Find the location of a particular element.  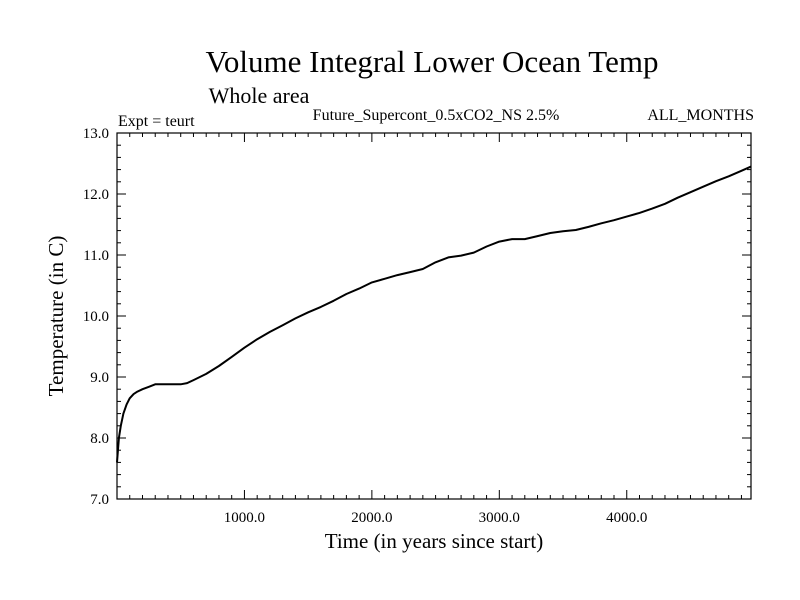

y-tick-label: 12.0 is located at coordinates (96, 195).